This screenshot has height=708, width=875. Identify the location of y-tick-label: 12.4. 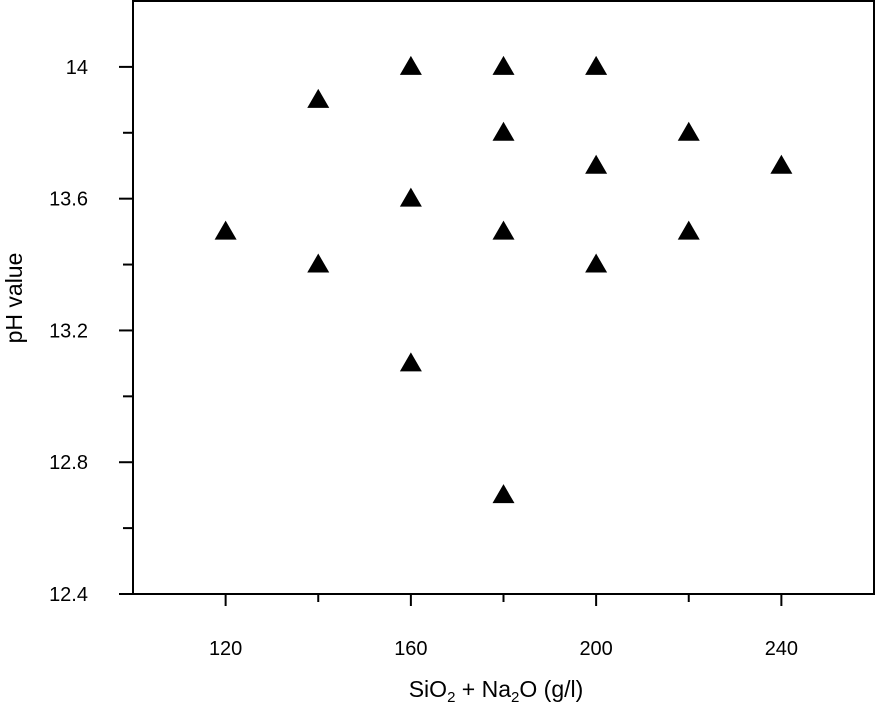
(68, 595).